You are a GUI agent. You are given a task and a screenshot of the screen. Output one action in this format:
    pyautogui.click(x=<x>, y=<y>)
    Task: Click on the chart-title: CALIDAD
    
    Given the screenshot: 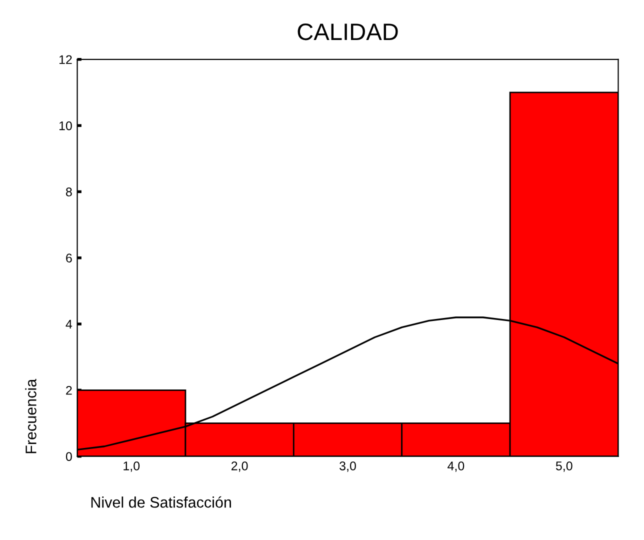 What is the action you would take?
    pyautogui.click(x=348, y=31)
    